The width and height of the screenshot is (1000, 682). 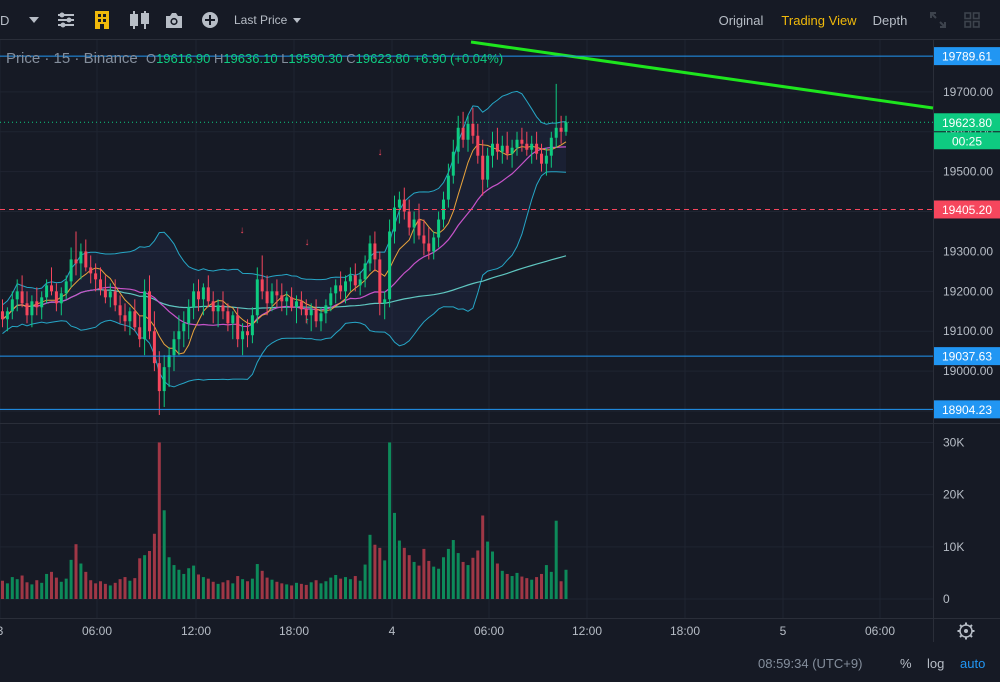 What do you see at coordinates (973, 663) in the screenshot?
I see `auto-scale-toggle: auto` at bounding box center [973, 663].